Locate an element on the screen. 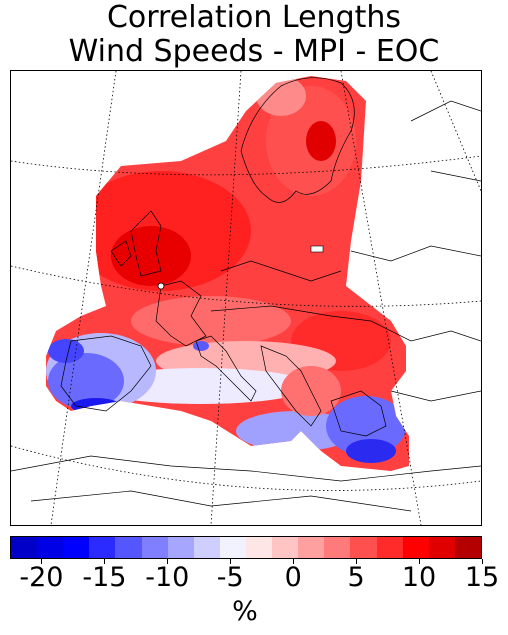 The image size is (508, 635). colorbar-tick-label: -15 is located at coordinates (104, 577).